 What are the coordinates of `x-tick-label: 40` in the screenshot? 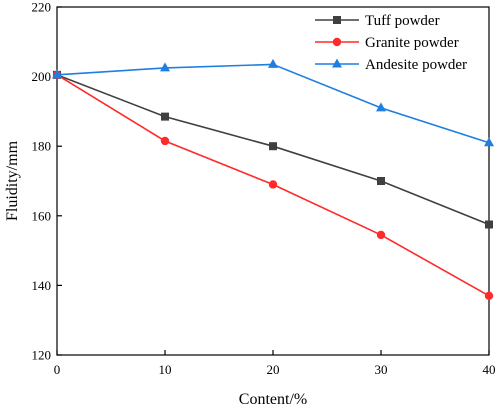 It's located at (489, 369).